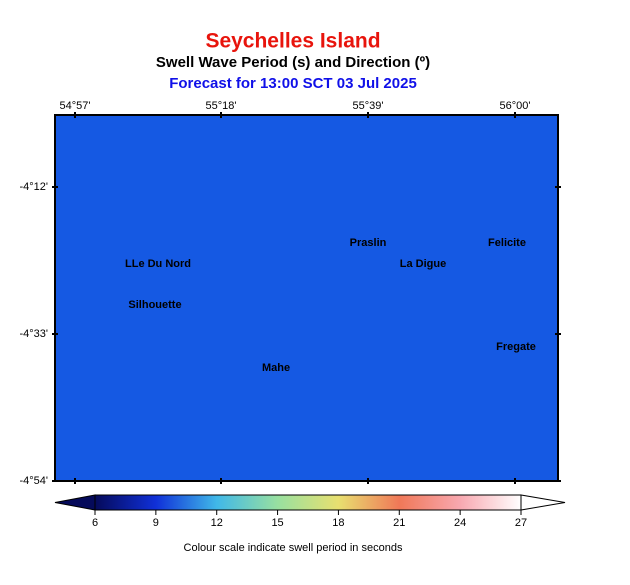 This screenshot has width=630, height=585. Describe the element at coordinates (158, 264) in the screenshot. I see `place-label: LLe Du Nord` at that location.